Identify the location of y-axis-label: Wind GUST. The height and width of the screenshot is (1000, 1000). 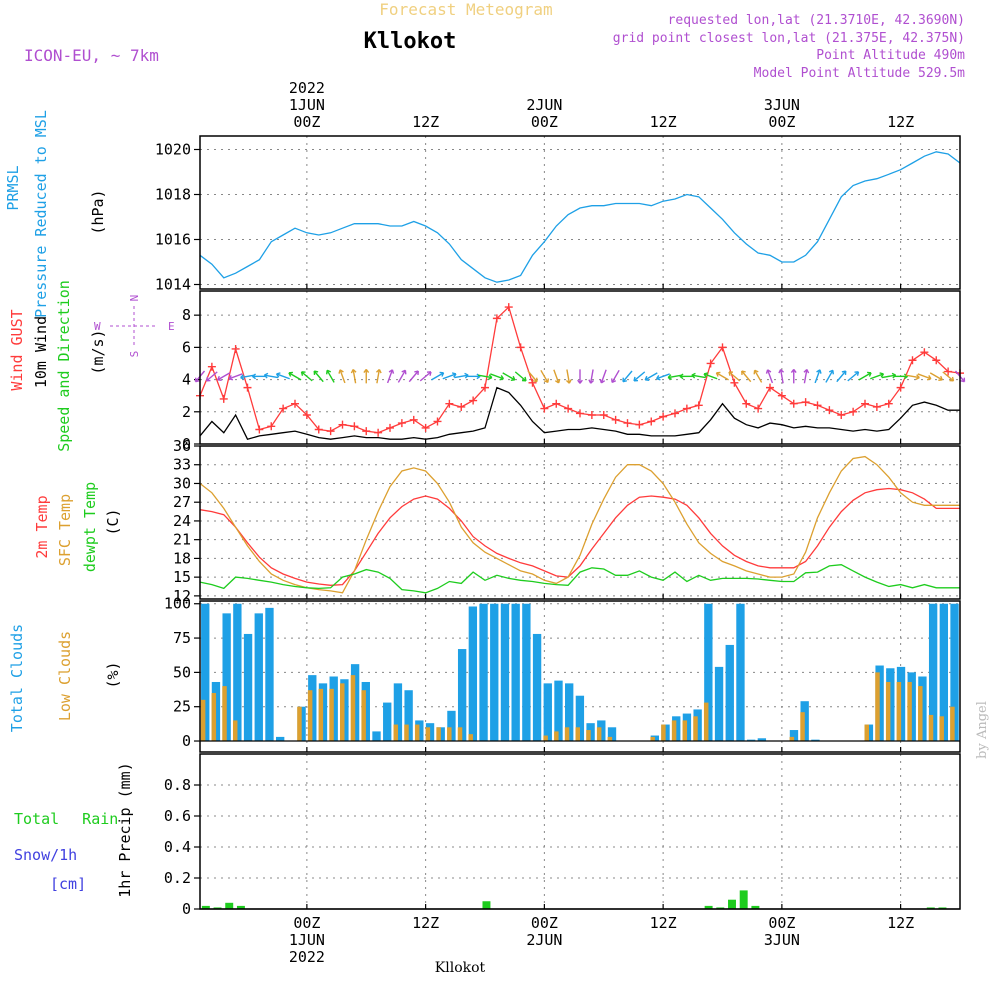
(17, 349).